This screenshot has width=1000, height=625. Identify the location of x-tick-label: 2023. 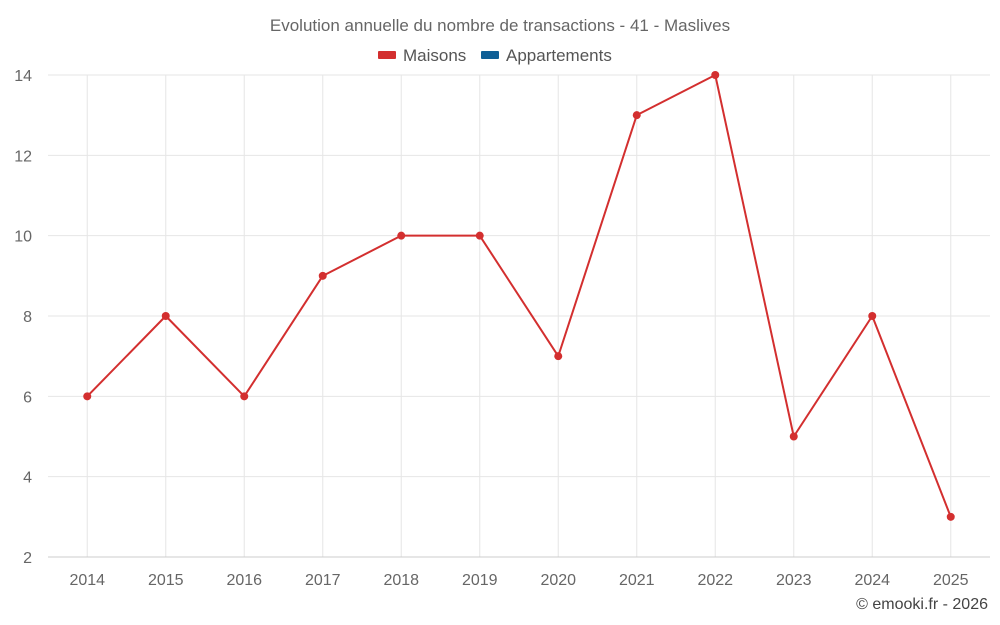
(794, 580).